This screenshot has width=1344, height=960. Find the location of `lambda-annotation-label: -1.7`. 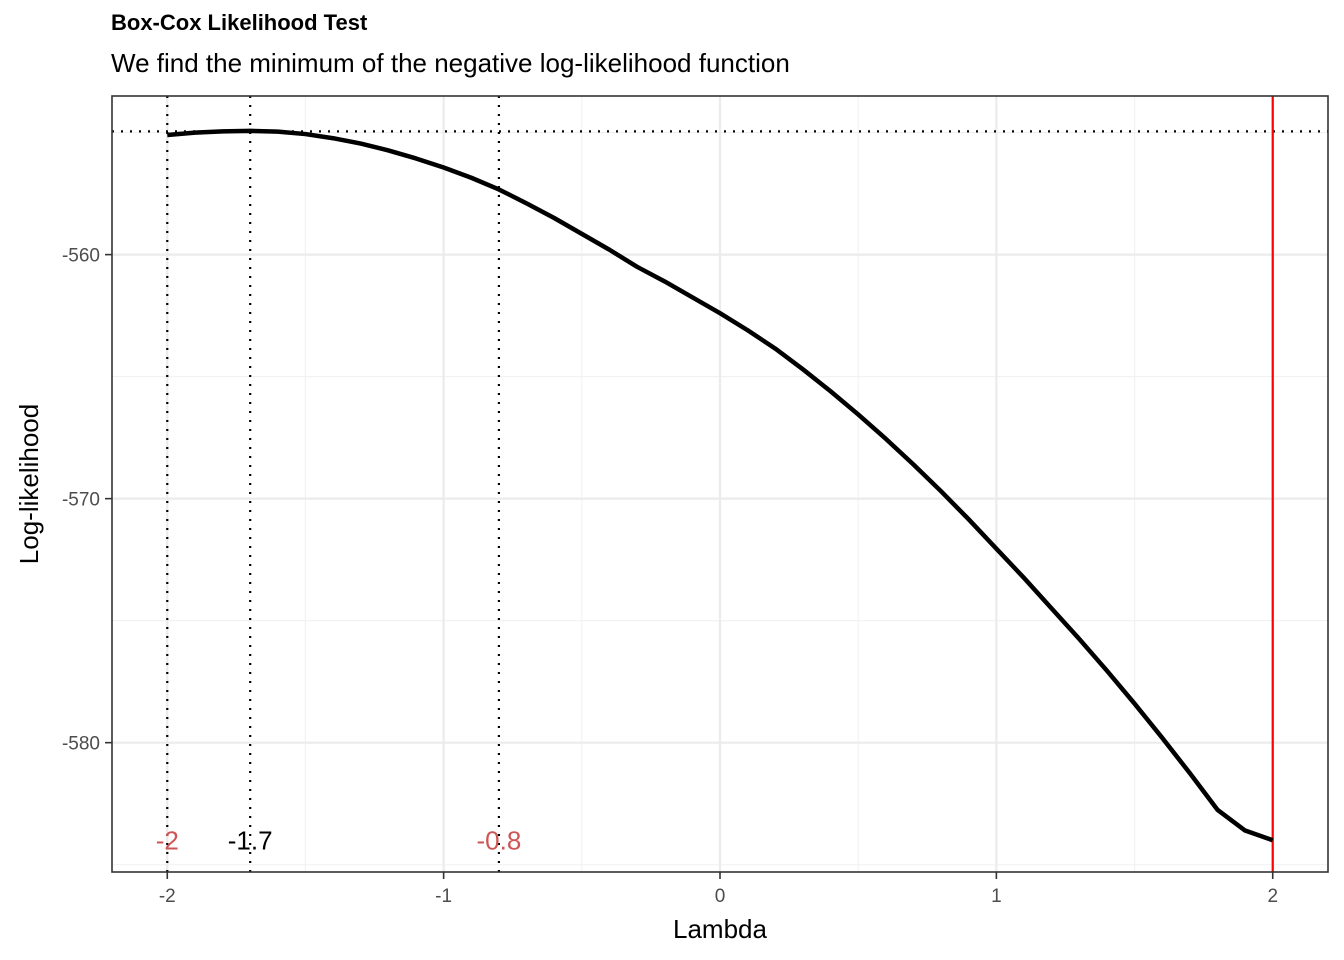

lambda-annotation-label: -1.7 is located at coordinates (250, 840).